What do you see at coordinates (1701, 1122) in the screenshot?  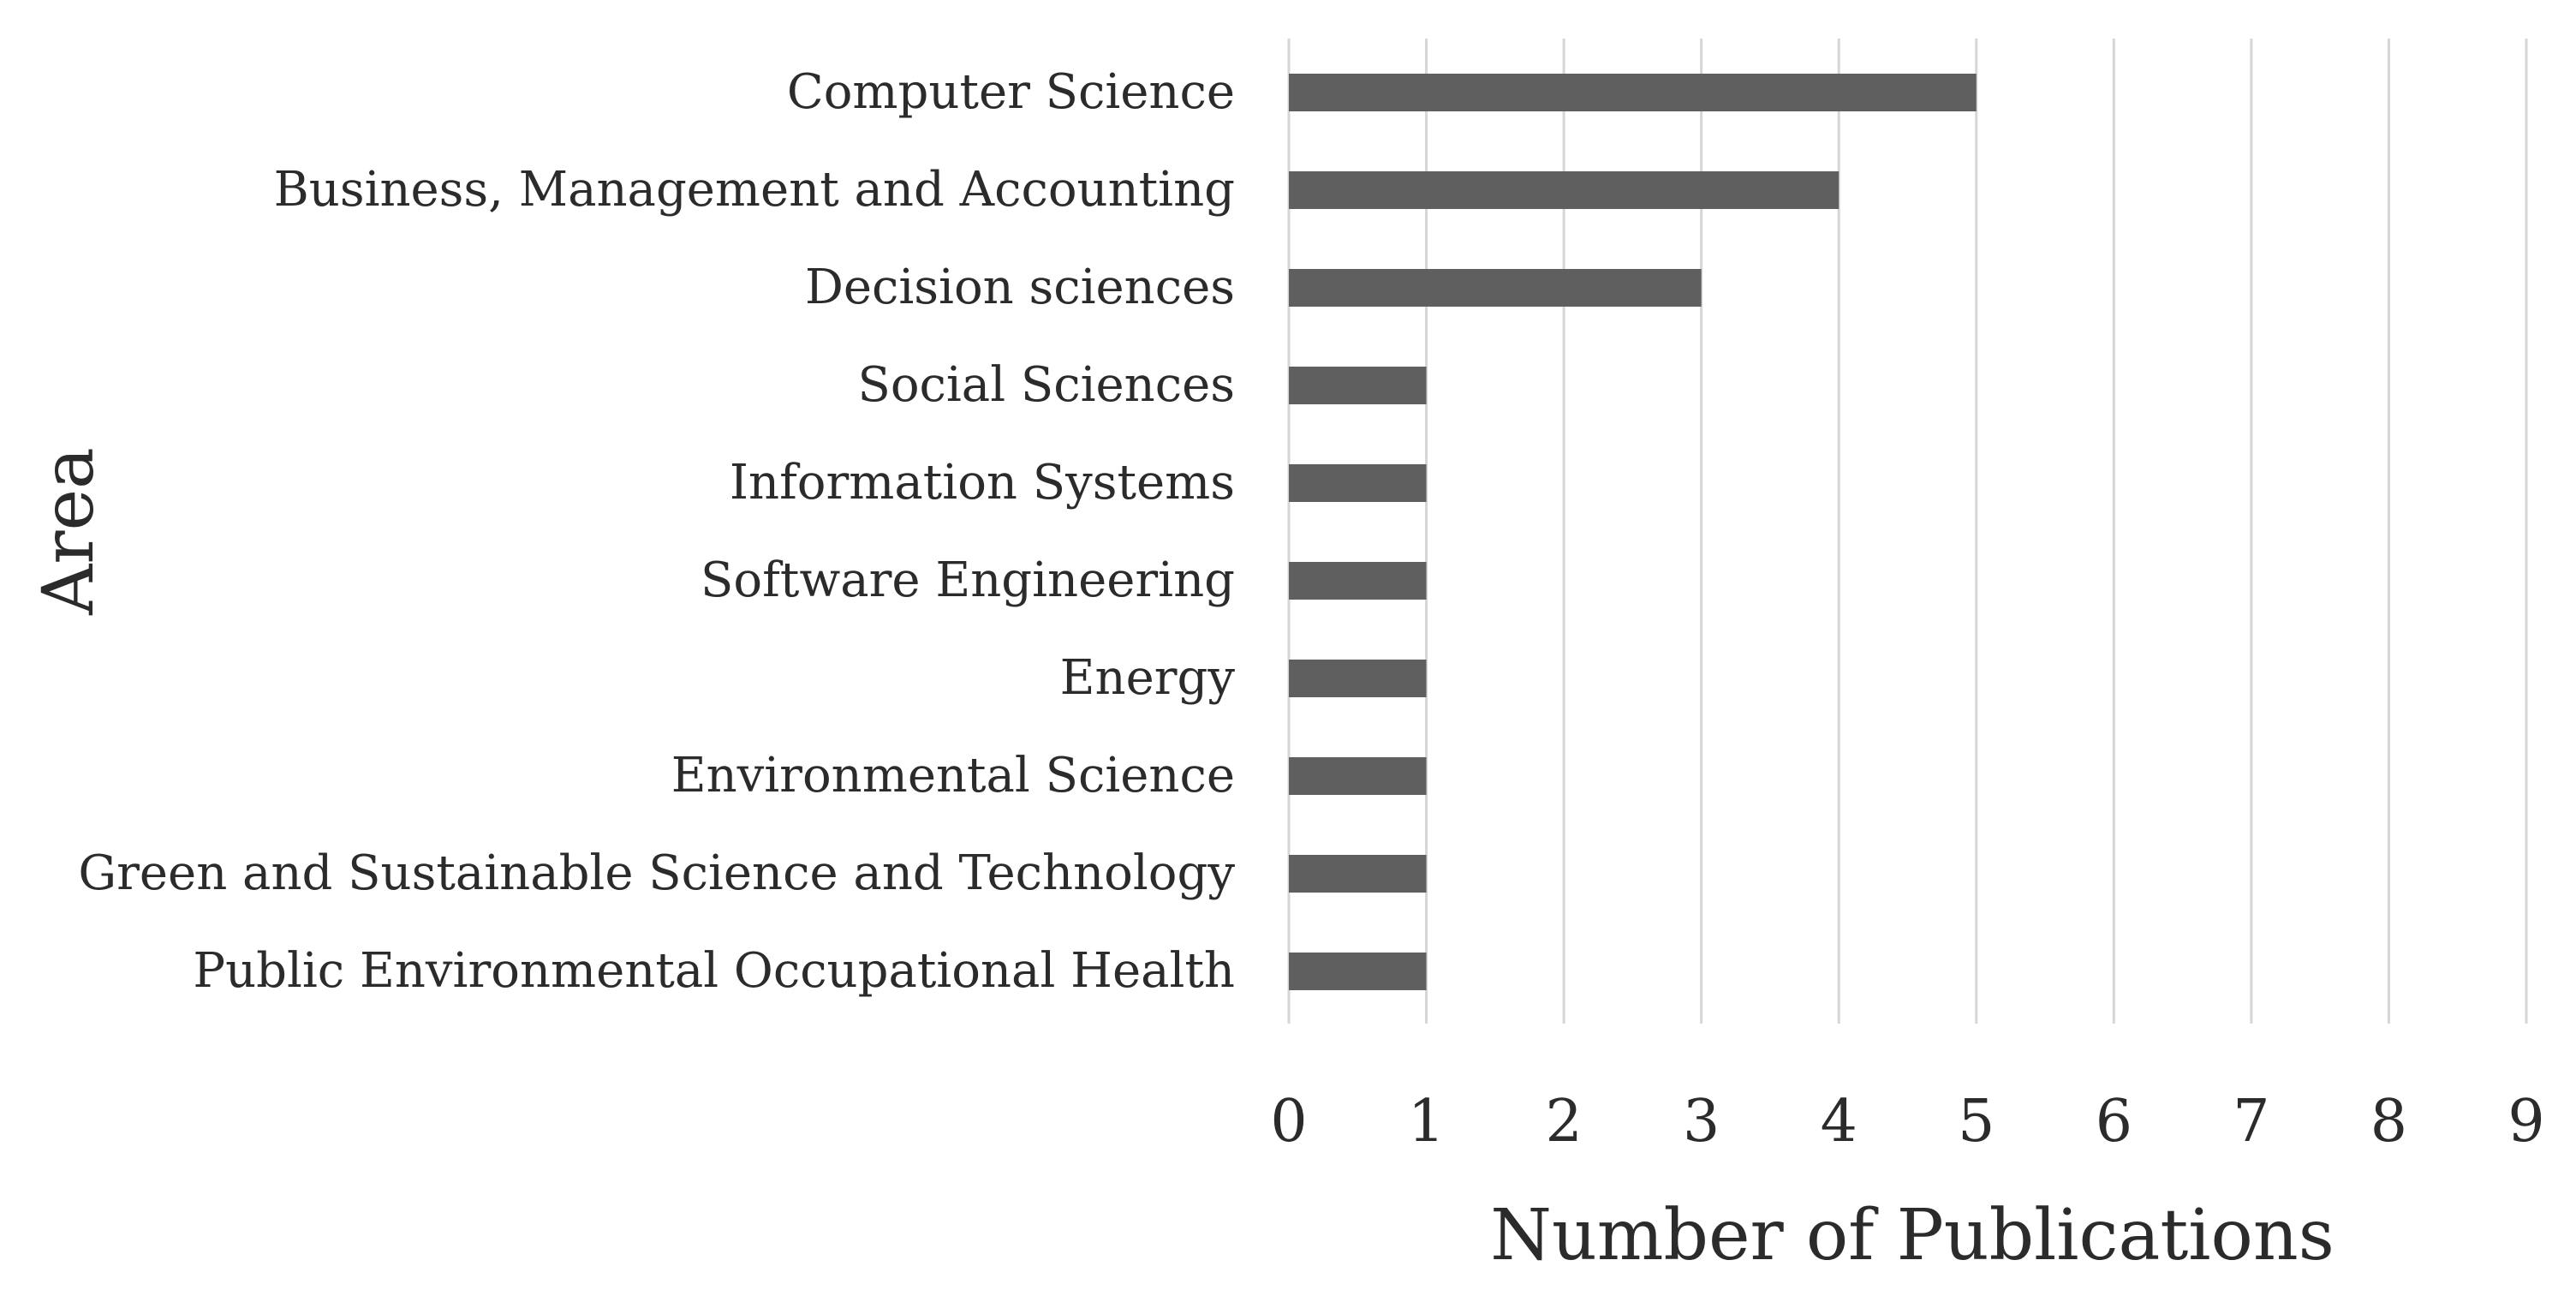 I see `x-tick-label: 3` at bounding box center [1701, 1122].